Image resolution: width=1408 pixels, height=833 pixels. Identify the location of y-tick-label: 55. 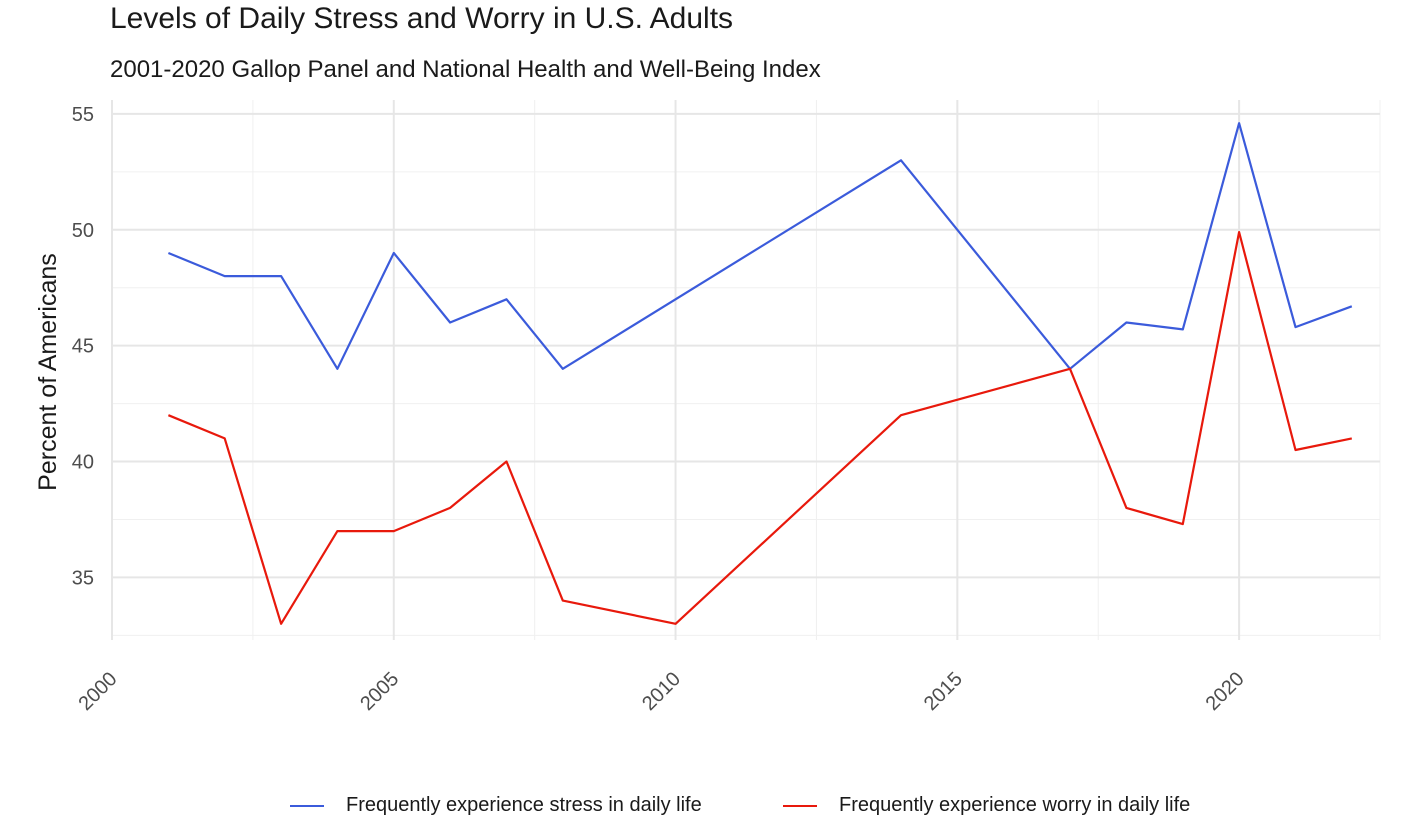
(83, 115).